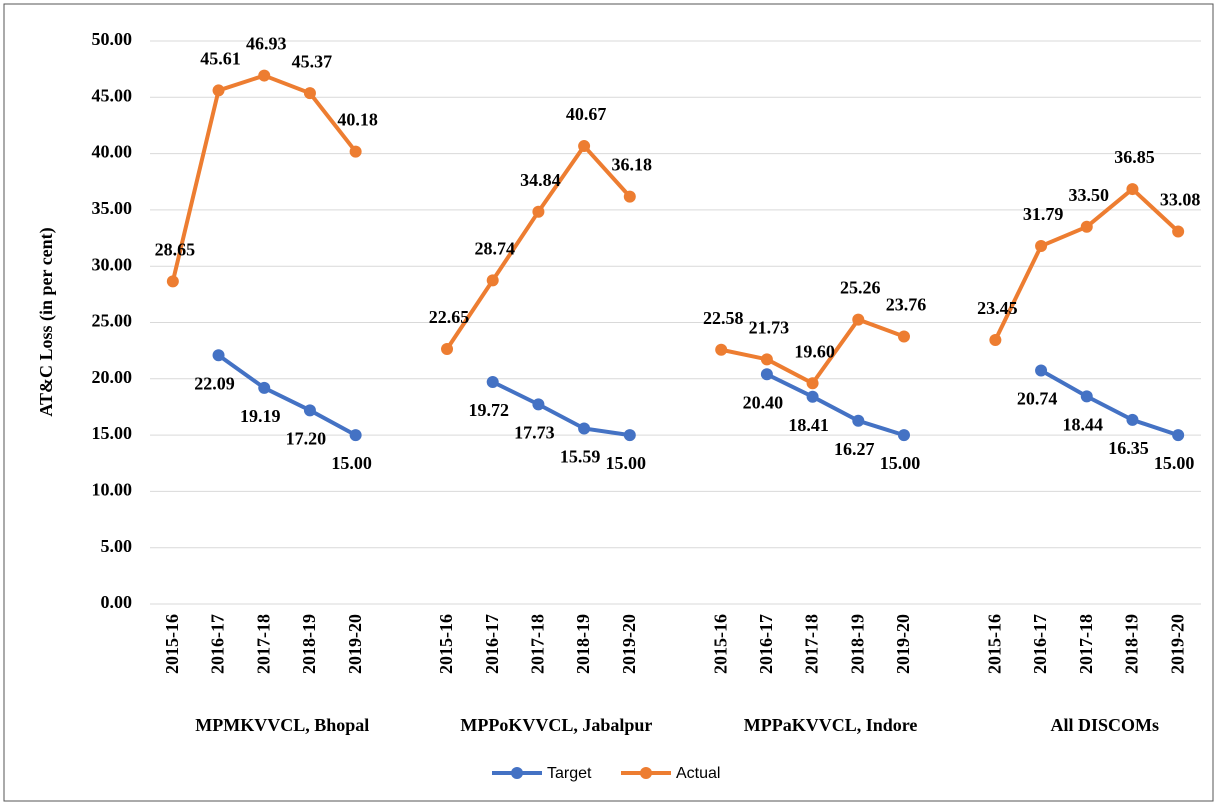  Describe the element at coordinates (175, 250) in the screenshot. I see `data-label: 28.65` at that location.